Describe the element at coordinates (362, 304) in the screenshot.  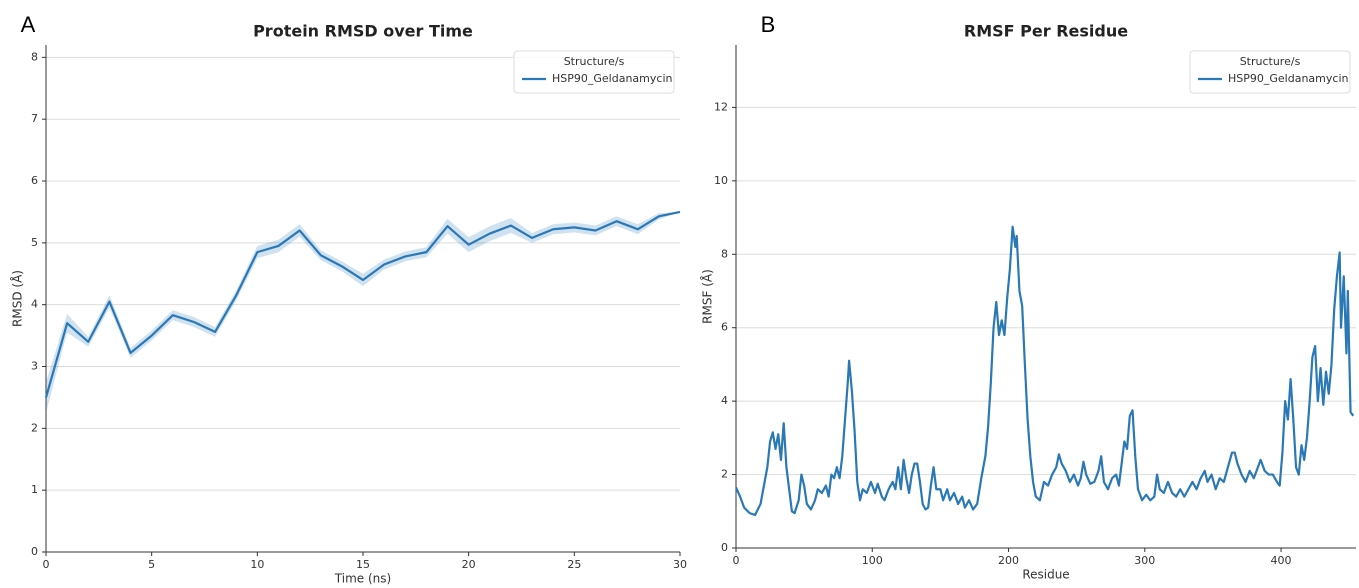
I see `data-line` at that location.